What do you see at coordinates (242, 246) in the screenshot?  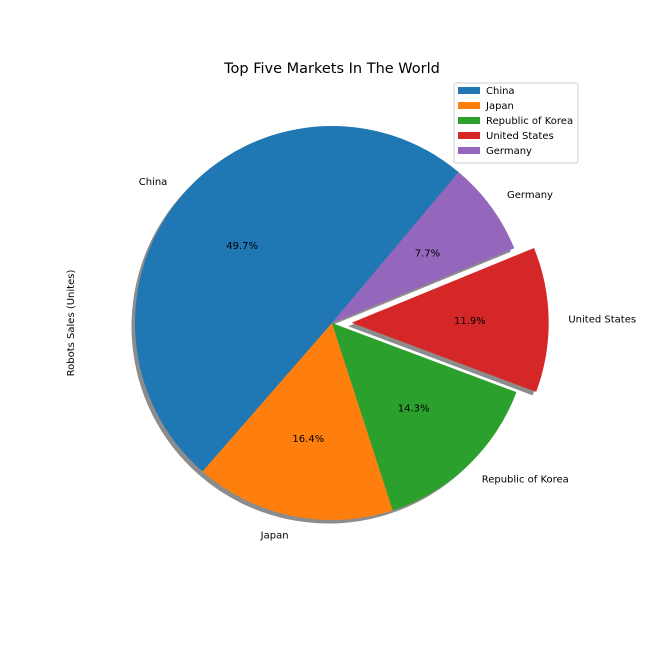 I see `china-percent-label: 49.7%` at bounding box center [242, 246].